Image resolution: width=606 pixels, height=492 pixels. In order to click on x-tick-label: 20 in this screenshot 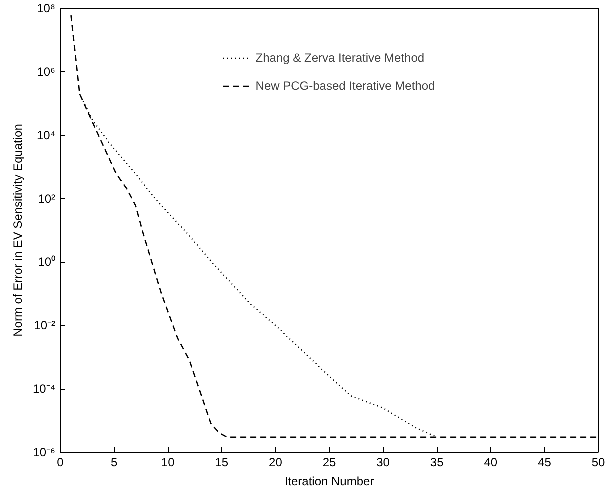, I will do `click(276, 463)`.